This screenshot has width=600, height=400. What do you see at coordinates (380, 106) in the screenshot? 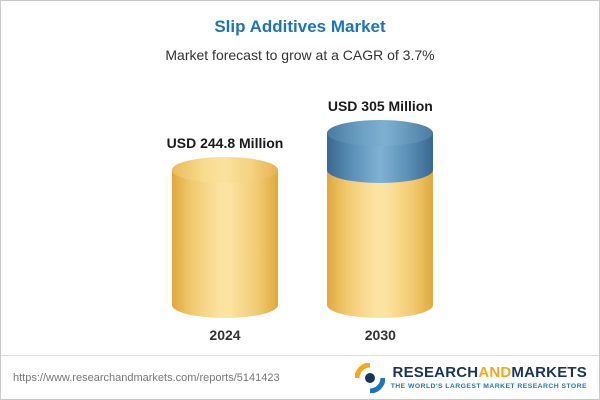
I see `value-label-2030: USD 305 Million` at bounding box center [380, 106].